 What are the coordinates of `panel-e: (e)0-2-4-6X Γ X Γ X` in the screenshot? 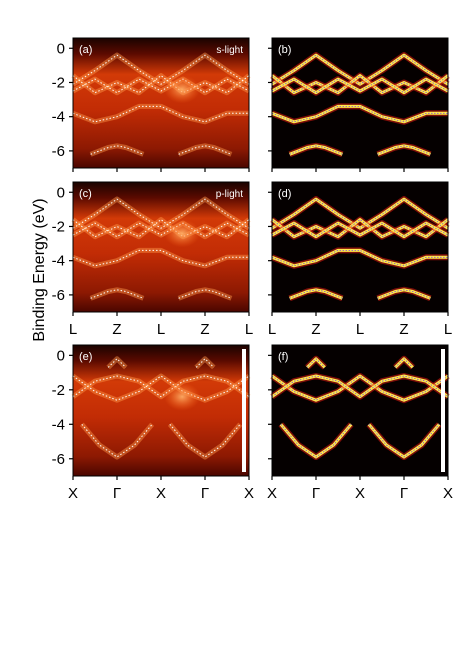 It's located at (153, 423).